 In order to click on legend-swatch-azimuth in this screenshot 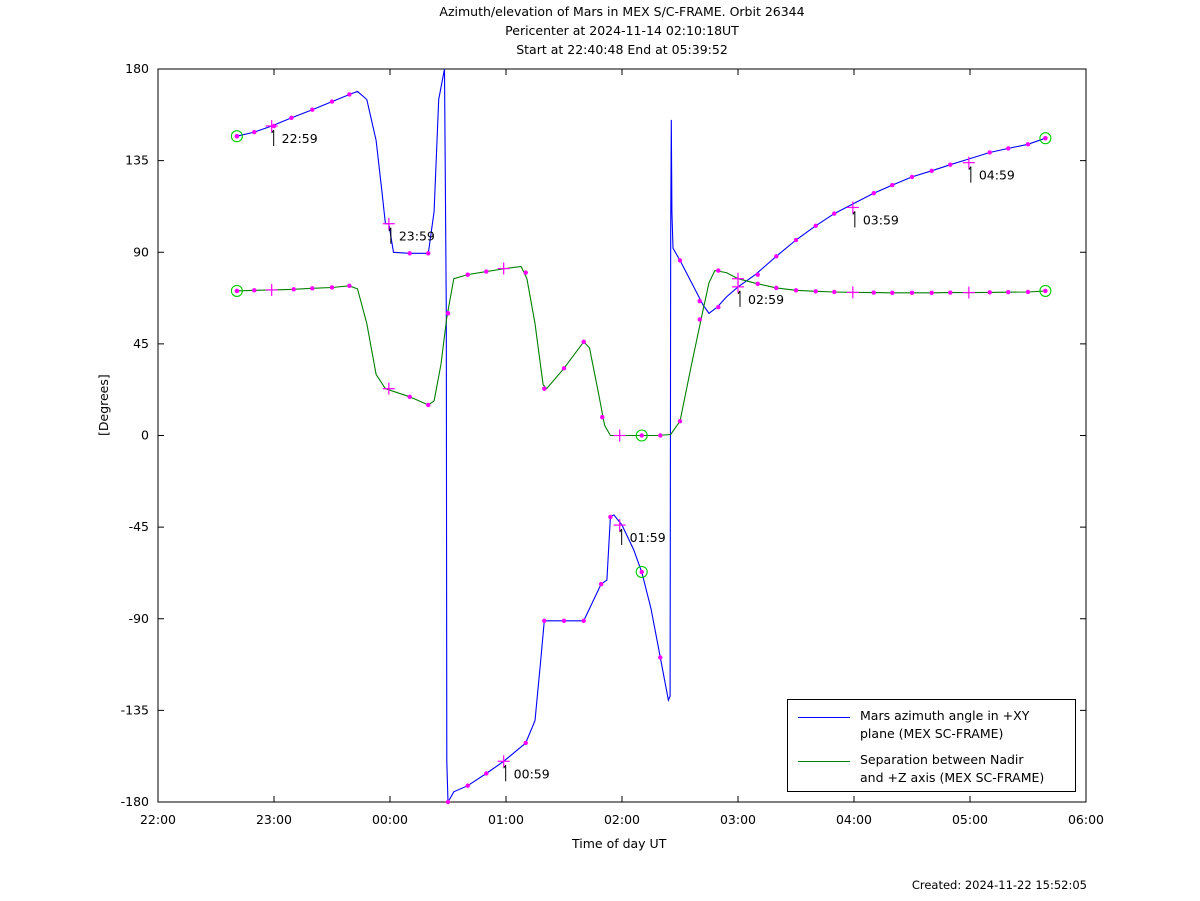, I will do `click(824, 717)`.